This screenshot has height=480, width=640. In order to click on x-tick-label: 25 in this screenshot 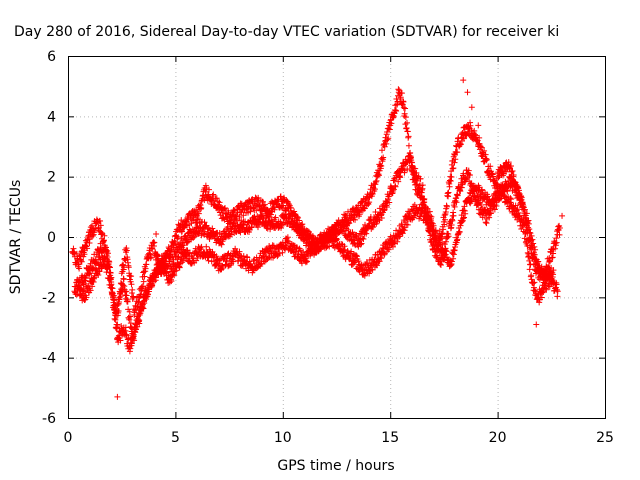, I will do `click(605, 438)`.